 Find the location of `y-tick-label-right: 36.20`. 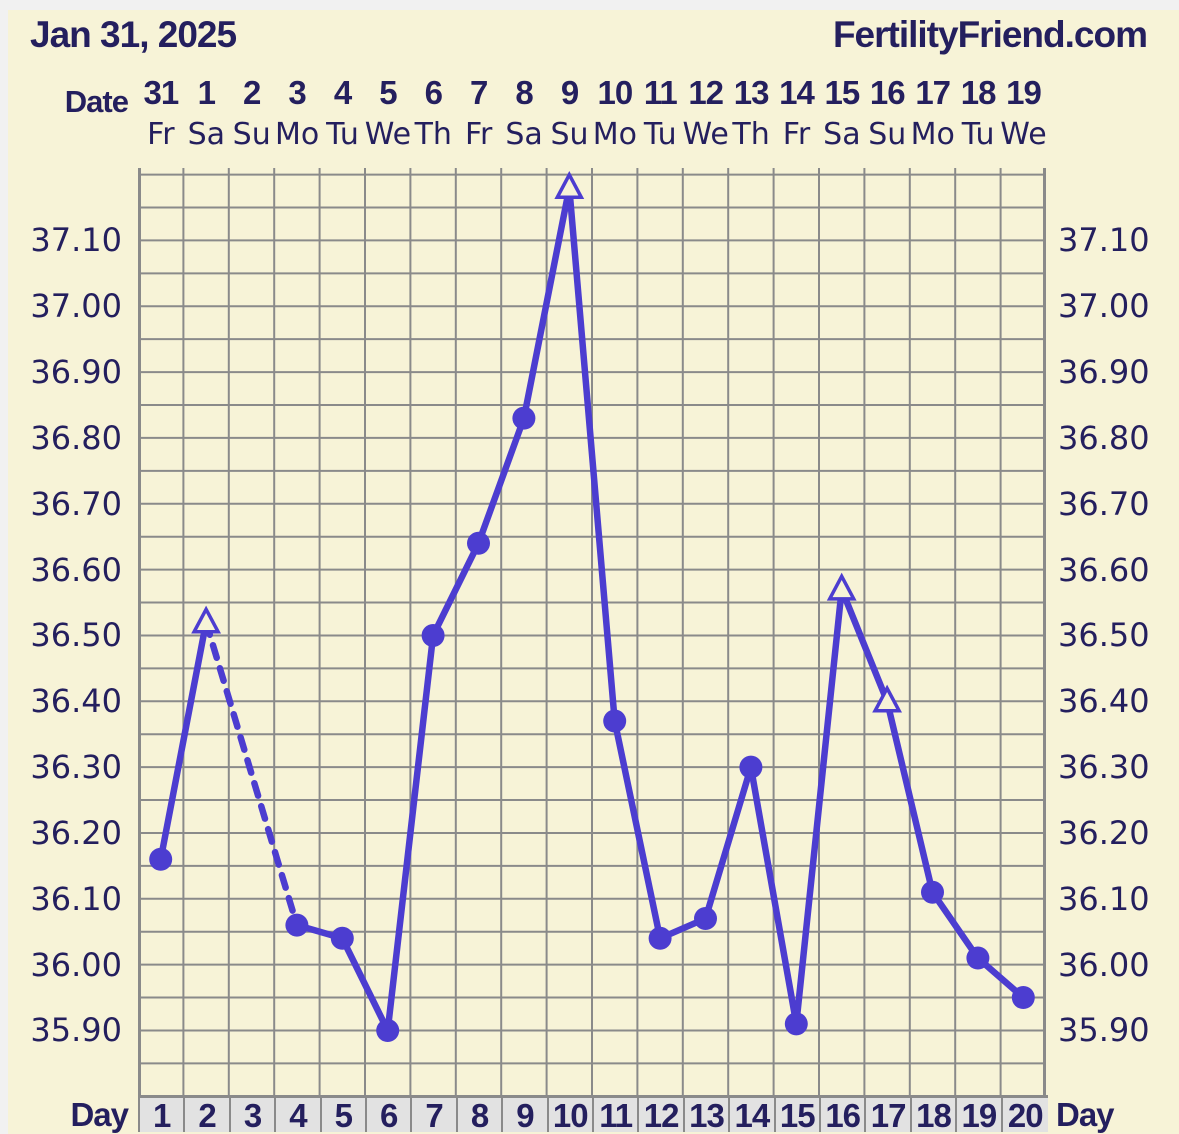

y-tick-label-right: 36.20 is located at coordinates (1104, 832).